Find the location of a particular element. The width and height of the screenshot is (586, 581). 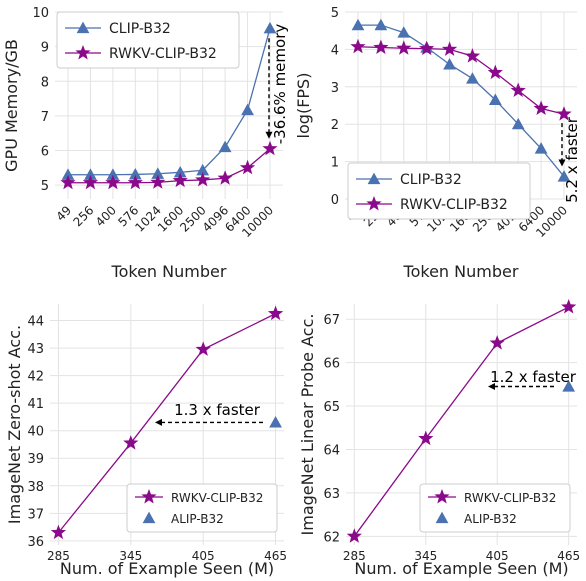

y-tick-label: 67 is located at coordinates (331, 320).